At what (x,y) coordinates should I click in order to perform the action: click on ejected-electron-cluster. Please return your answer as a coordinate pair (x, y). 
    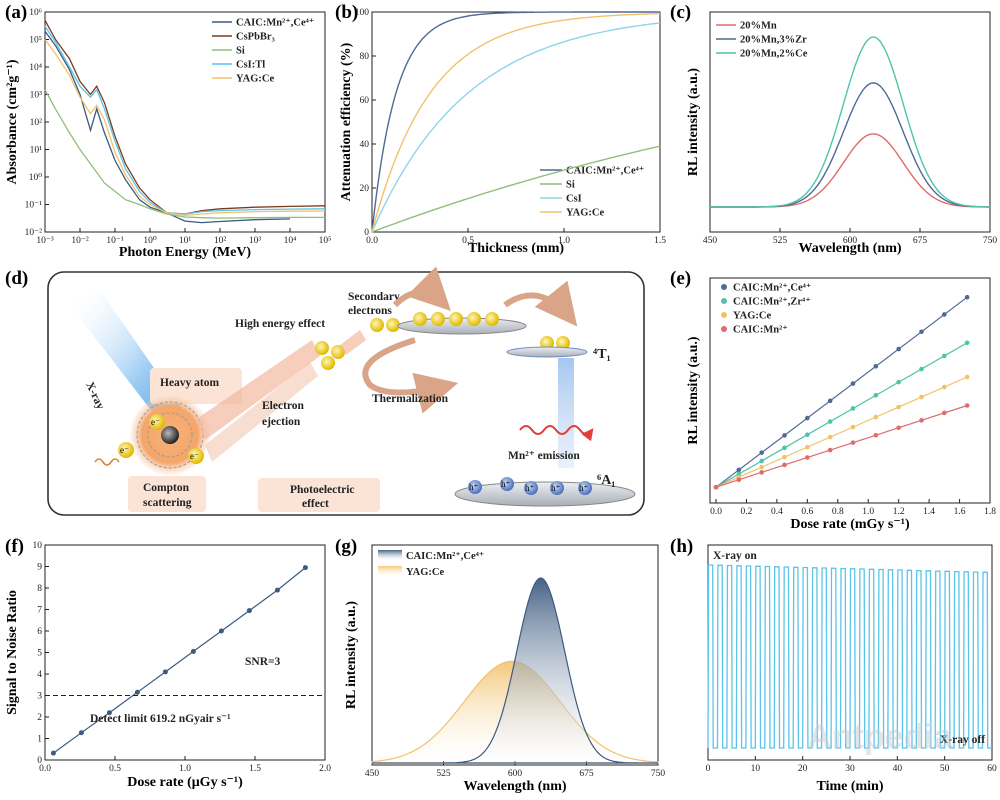
    Looking at the image, I should click on (330, 355).